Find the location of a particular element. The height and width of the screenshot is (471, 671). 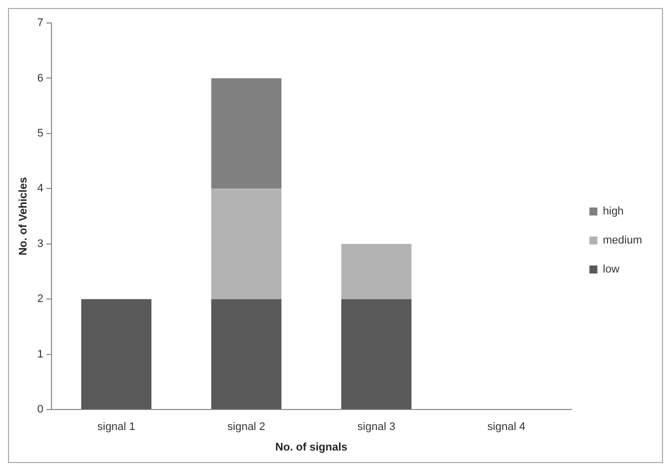

y-tick-label: 1 is located at coordinates (40, 354).